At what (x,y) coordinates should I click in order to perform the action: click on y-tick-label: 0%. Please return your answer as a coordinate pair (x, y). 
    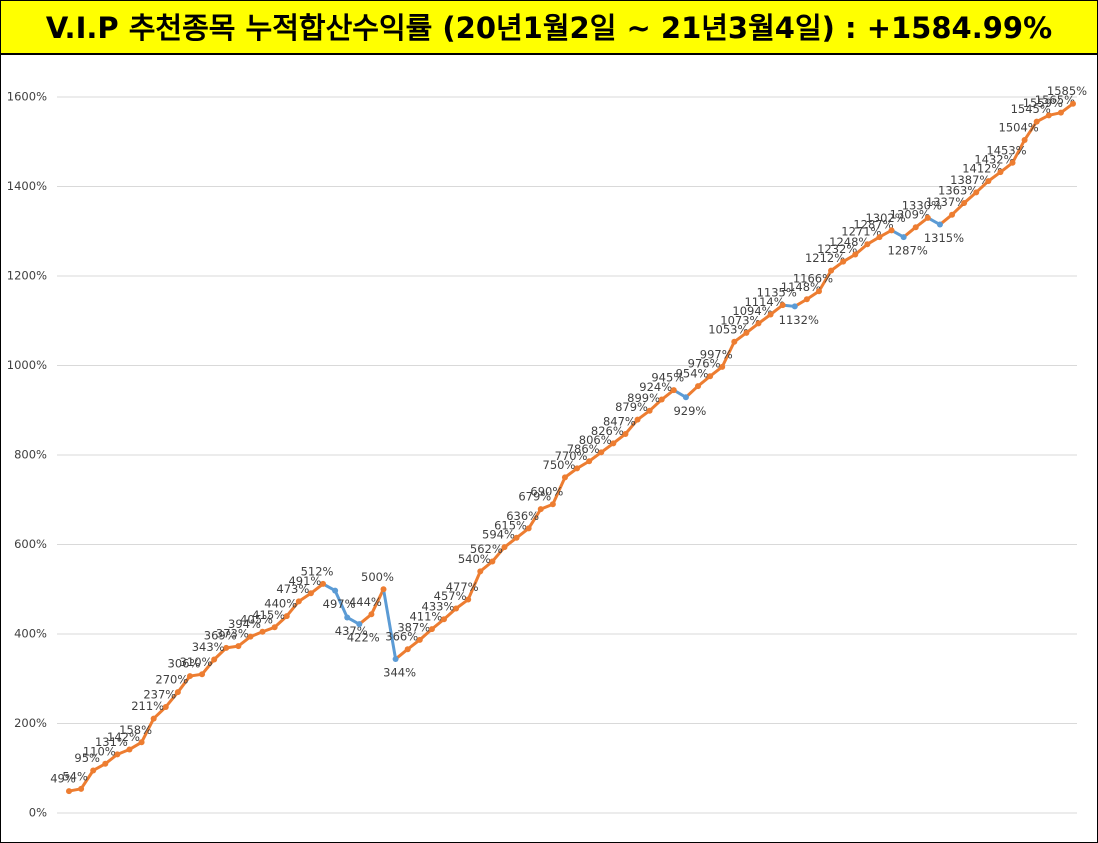
    Looking at the image, I should click on (38, 813).